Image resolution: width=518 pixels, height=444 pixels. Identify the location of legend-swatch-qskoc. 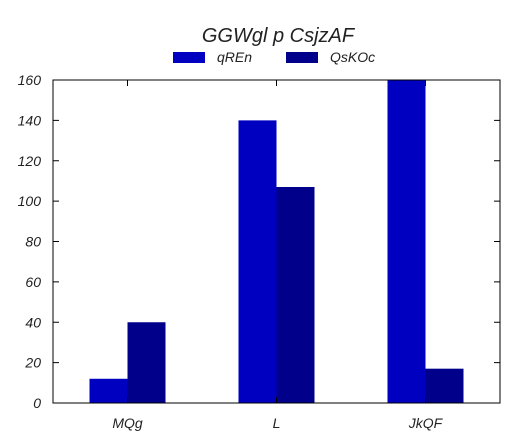
(302, 57).